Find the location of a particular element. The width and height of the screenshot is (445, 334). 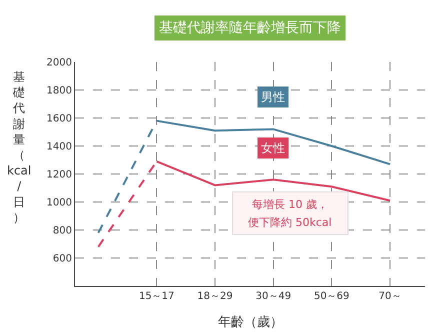

y-tick-label: 1200 is located at coordinates (59, 175).